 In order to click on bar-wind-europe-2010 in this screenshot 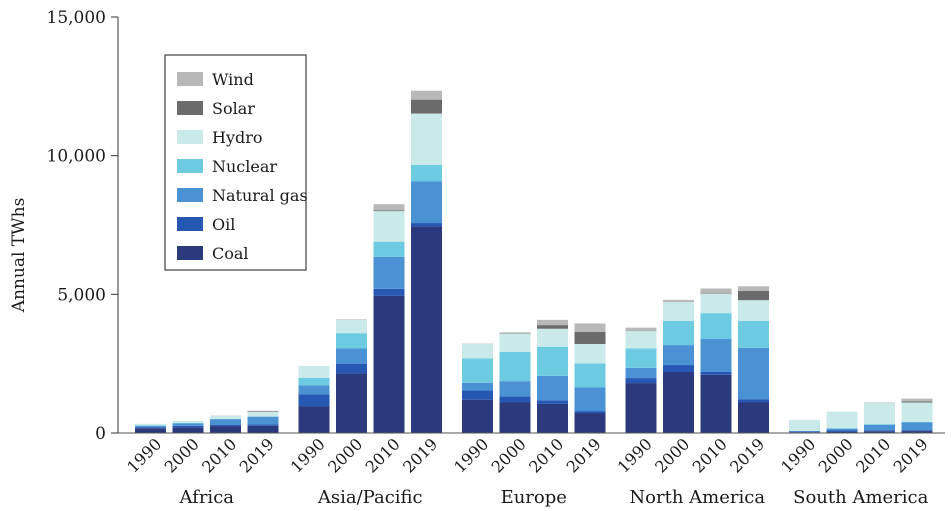, I will do `click(552, 322)`.